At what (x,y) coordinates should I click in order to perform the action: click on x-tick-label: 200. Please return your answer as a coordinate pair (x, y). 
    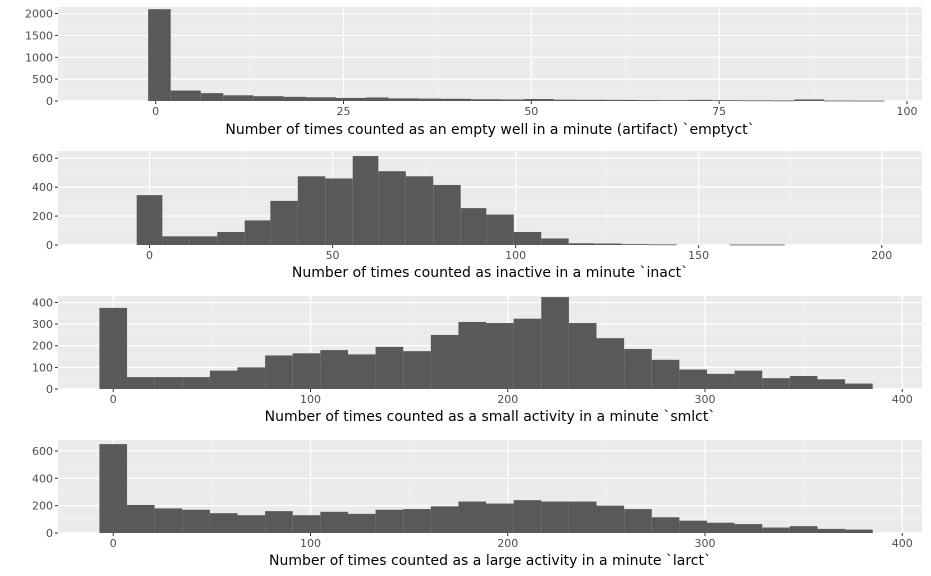
    Looking at the image, I should click on (881, 255).